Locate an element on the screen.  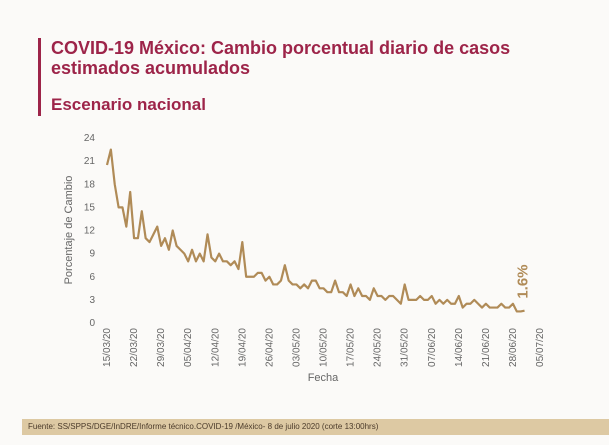
x-tick-label: 31/05/20 is located at coordinates (405, 347).